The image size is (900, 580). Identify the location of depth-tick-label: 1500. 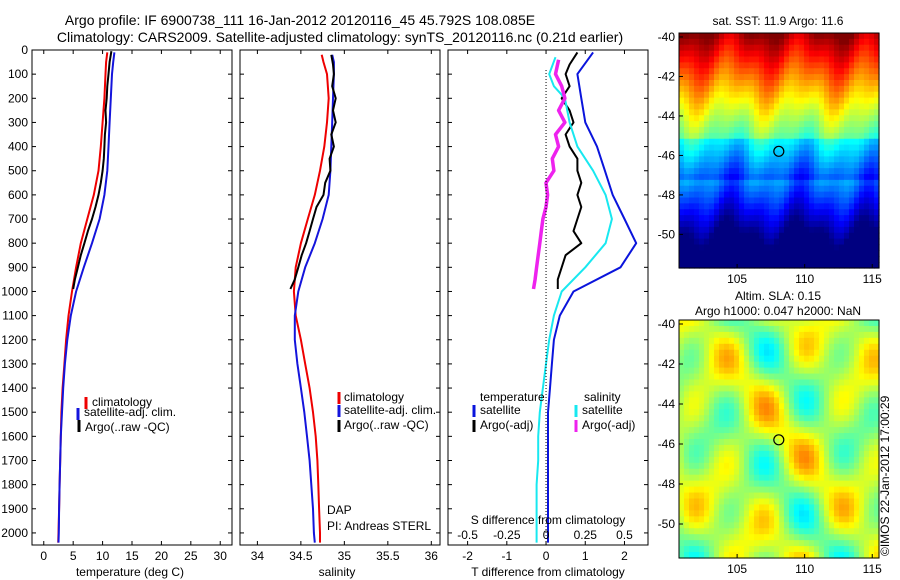
(14, 412).